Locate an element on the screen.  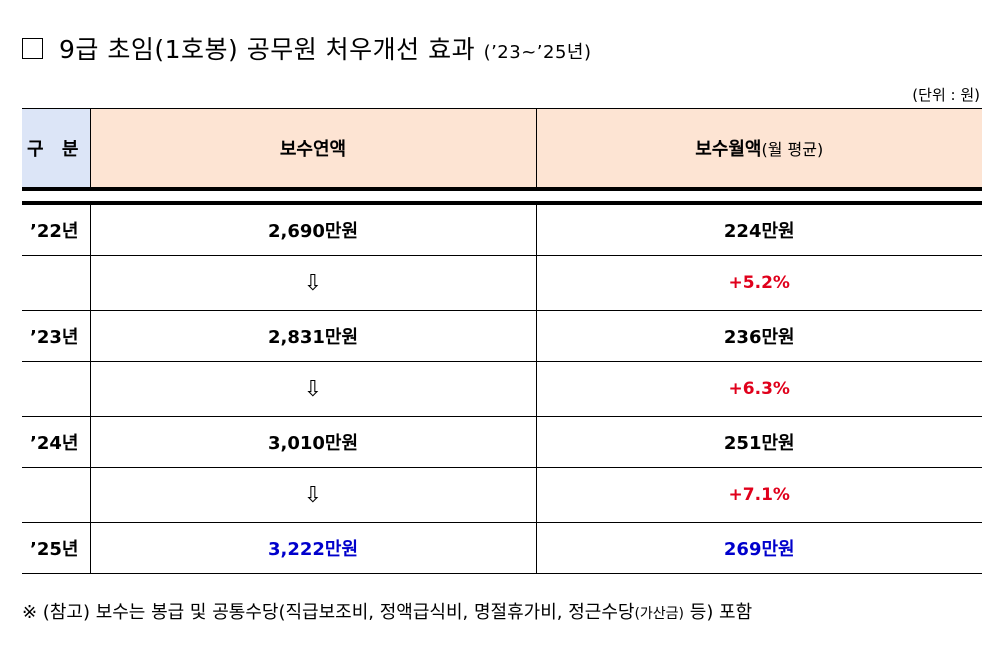
header-monthly: 보수월액(월 평균) is located at coordinates (758, 149).